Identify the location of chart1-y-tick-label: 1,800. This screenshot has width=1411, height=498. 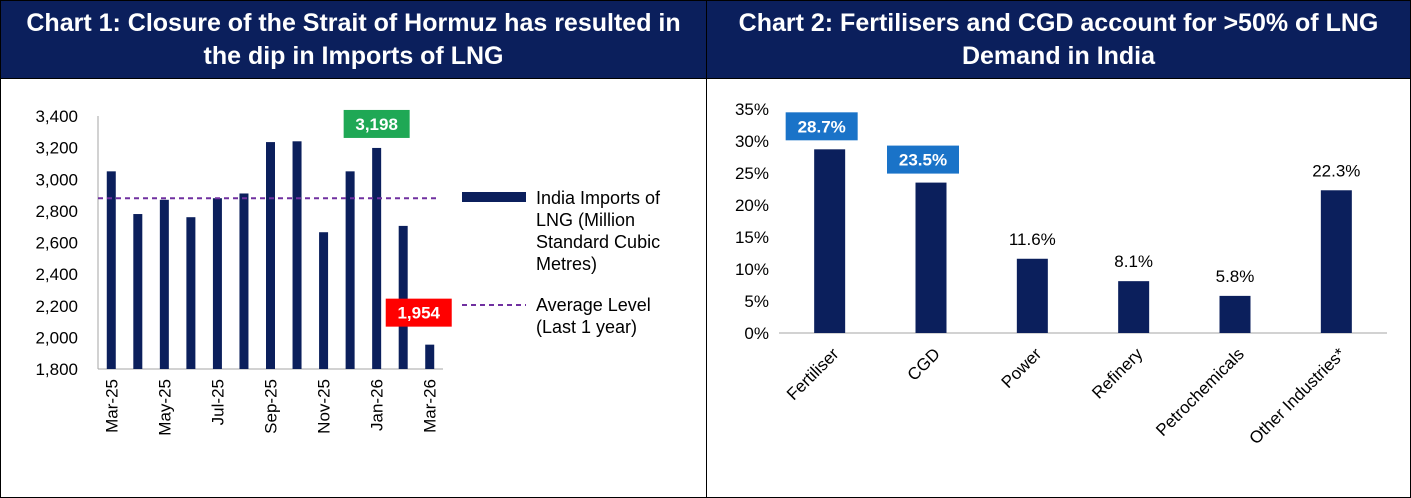
(56, 369).